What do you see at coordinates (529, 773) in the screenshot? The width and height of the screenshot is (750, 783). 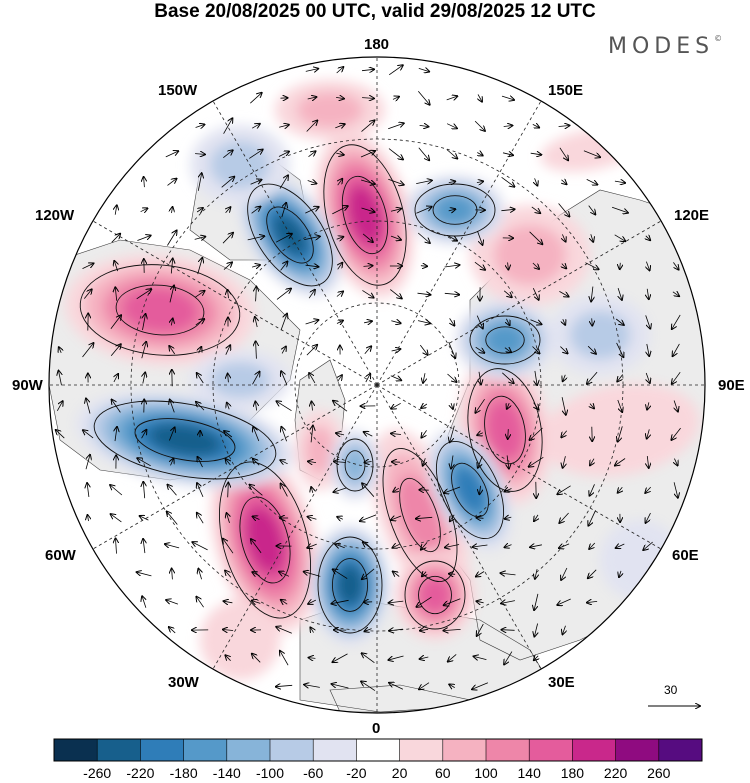 I see `colorbar-tick-label: 140` at bounding box center [529, 773].